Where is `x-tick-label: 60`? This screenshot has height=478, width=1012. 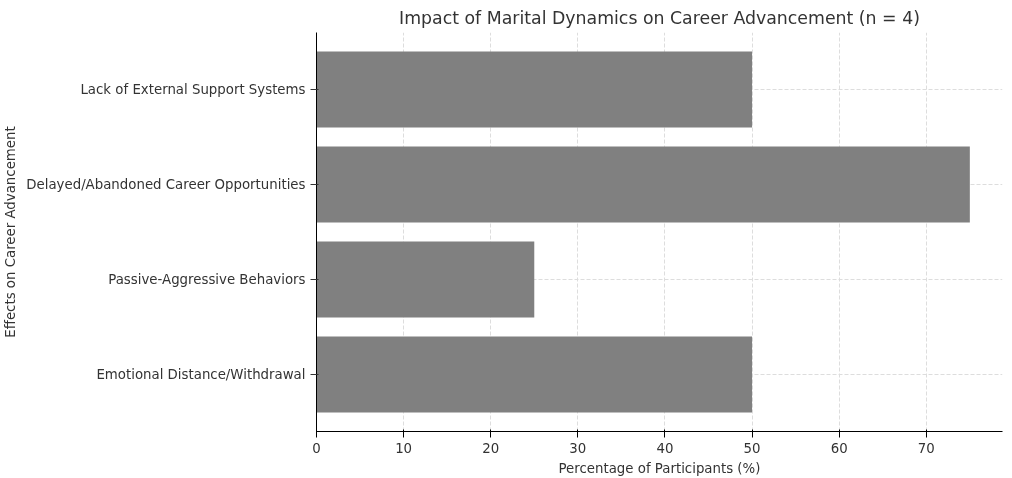 x-tick-label: 60 is located at coordinates (839, 448).